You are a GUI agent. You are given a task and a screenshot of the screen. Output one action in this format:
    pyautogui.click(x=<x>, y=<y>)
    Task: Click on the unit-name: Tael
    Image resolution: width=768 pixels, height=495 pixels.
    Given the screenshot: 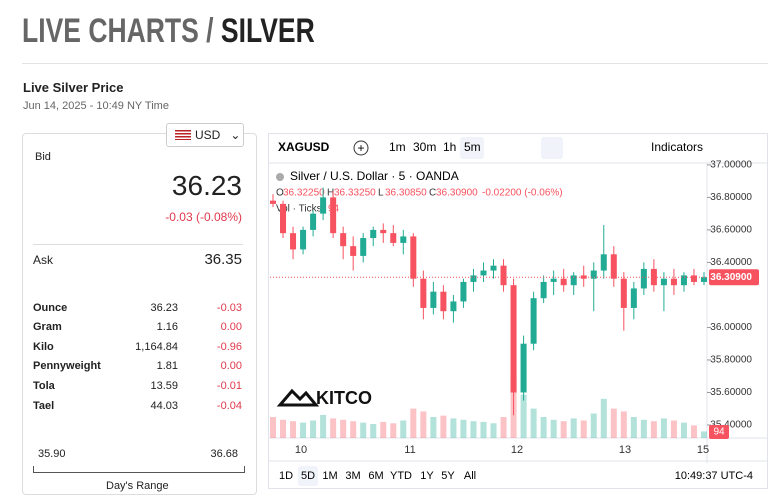 What is the action you would take?
    pyautogui.click(x=44, y=406)
    